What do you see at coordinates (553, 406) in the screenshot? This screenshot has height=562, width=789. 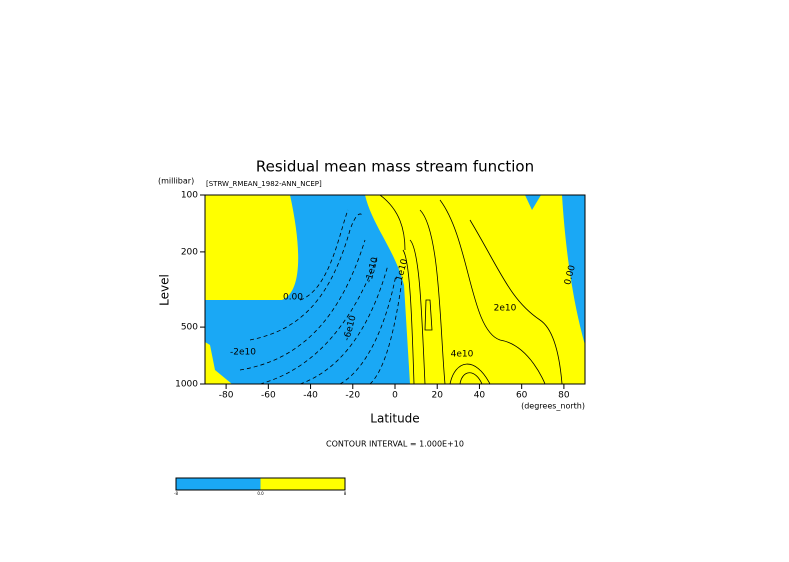 I see `x-units: (degrees_north)` at bounding box center [553, 406].